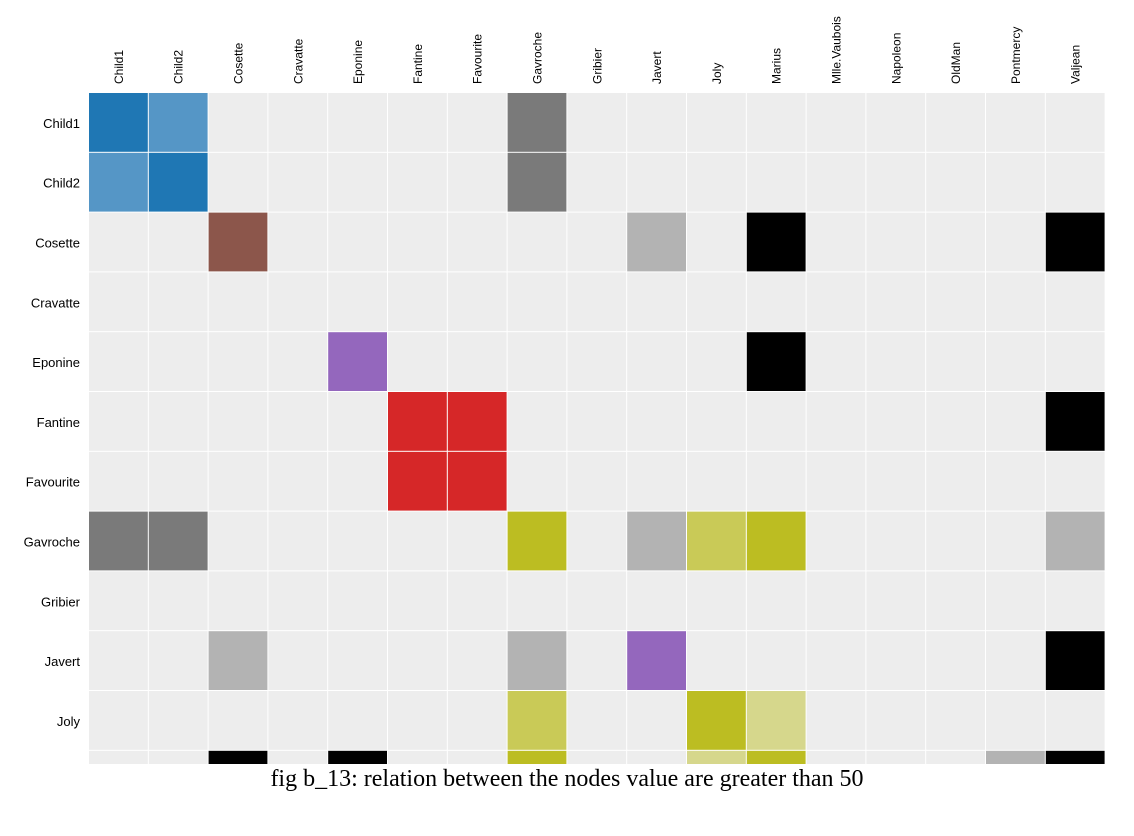  Describe the element at coordinates (53, 482) in the screenshot. I see `row-label: Favourite` at that location.